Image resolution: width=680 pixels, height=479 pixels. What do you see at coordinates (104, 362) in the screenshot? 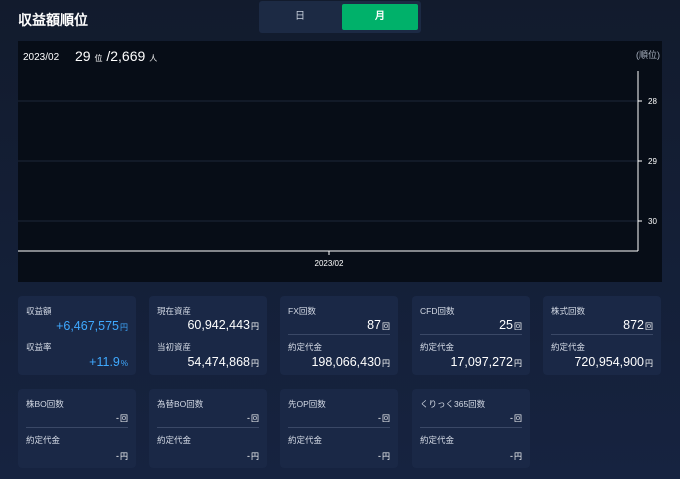
I see `profit-rate: +11.9` at bounding box center [104, 362].